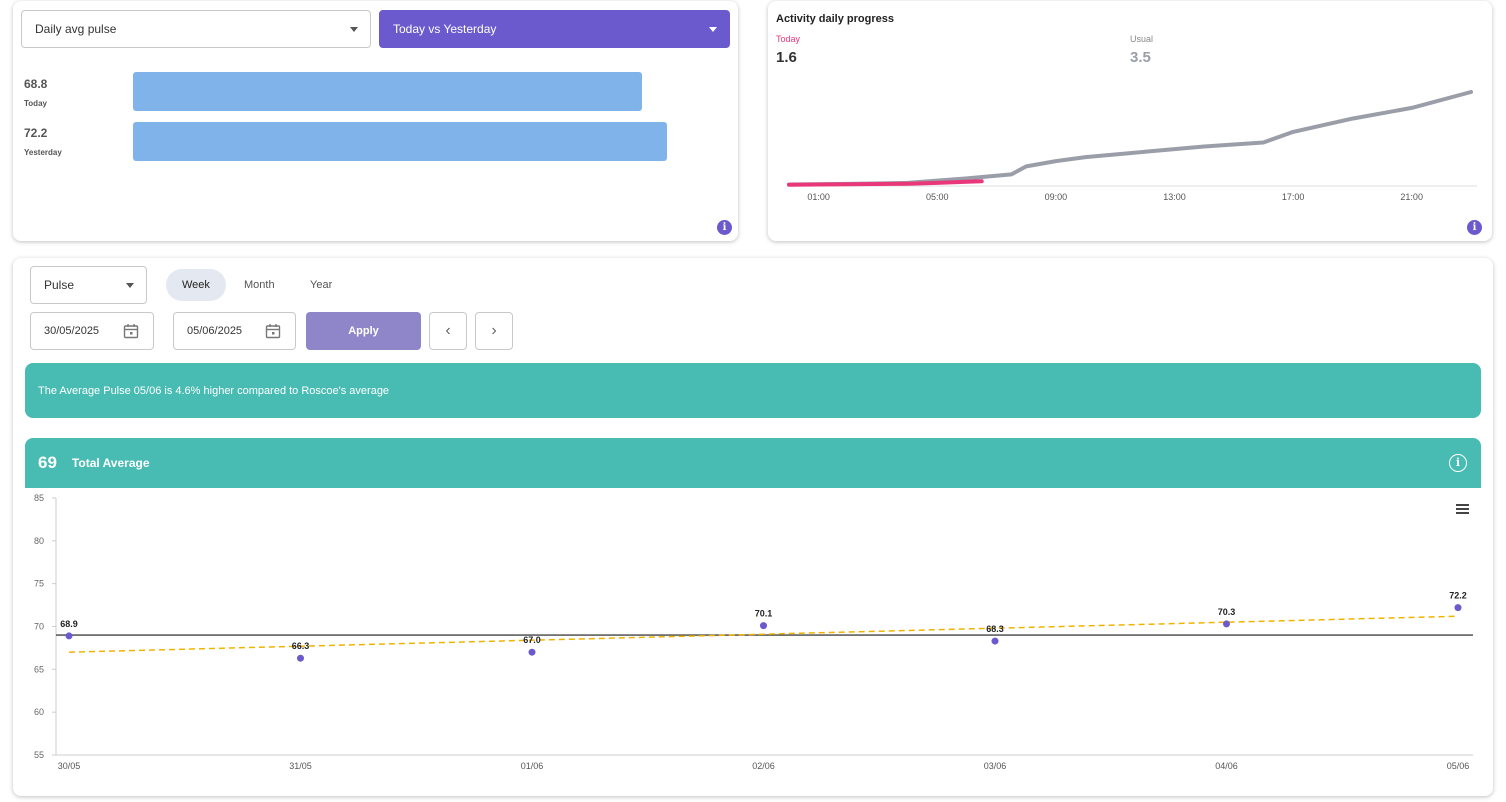  I want to click on hamburger-icon, so click(1462, 509).